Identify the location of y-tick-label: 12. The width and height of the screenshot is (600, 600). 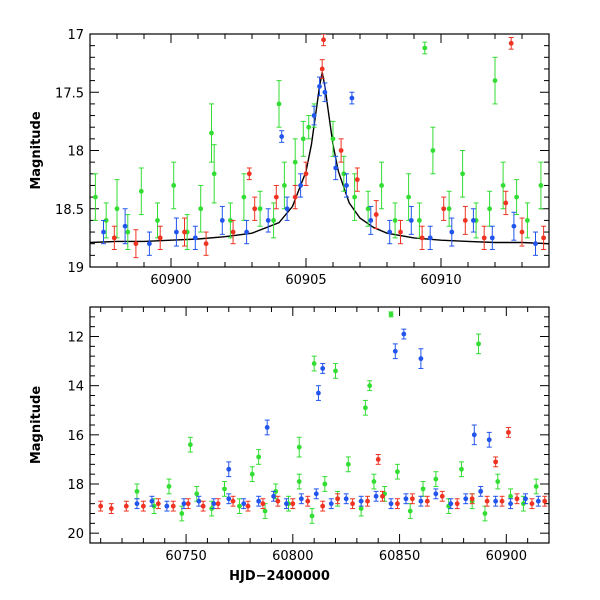
(75, 338).